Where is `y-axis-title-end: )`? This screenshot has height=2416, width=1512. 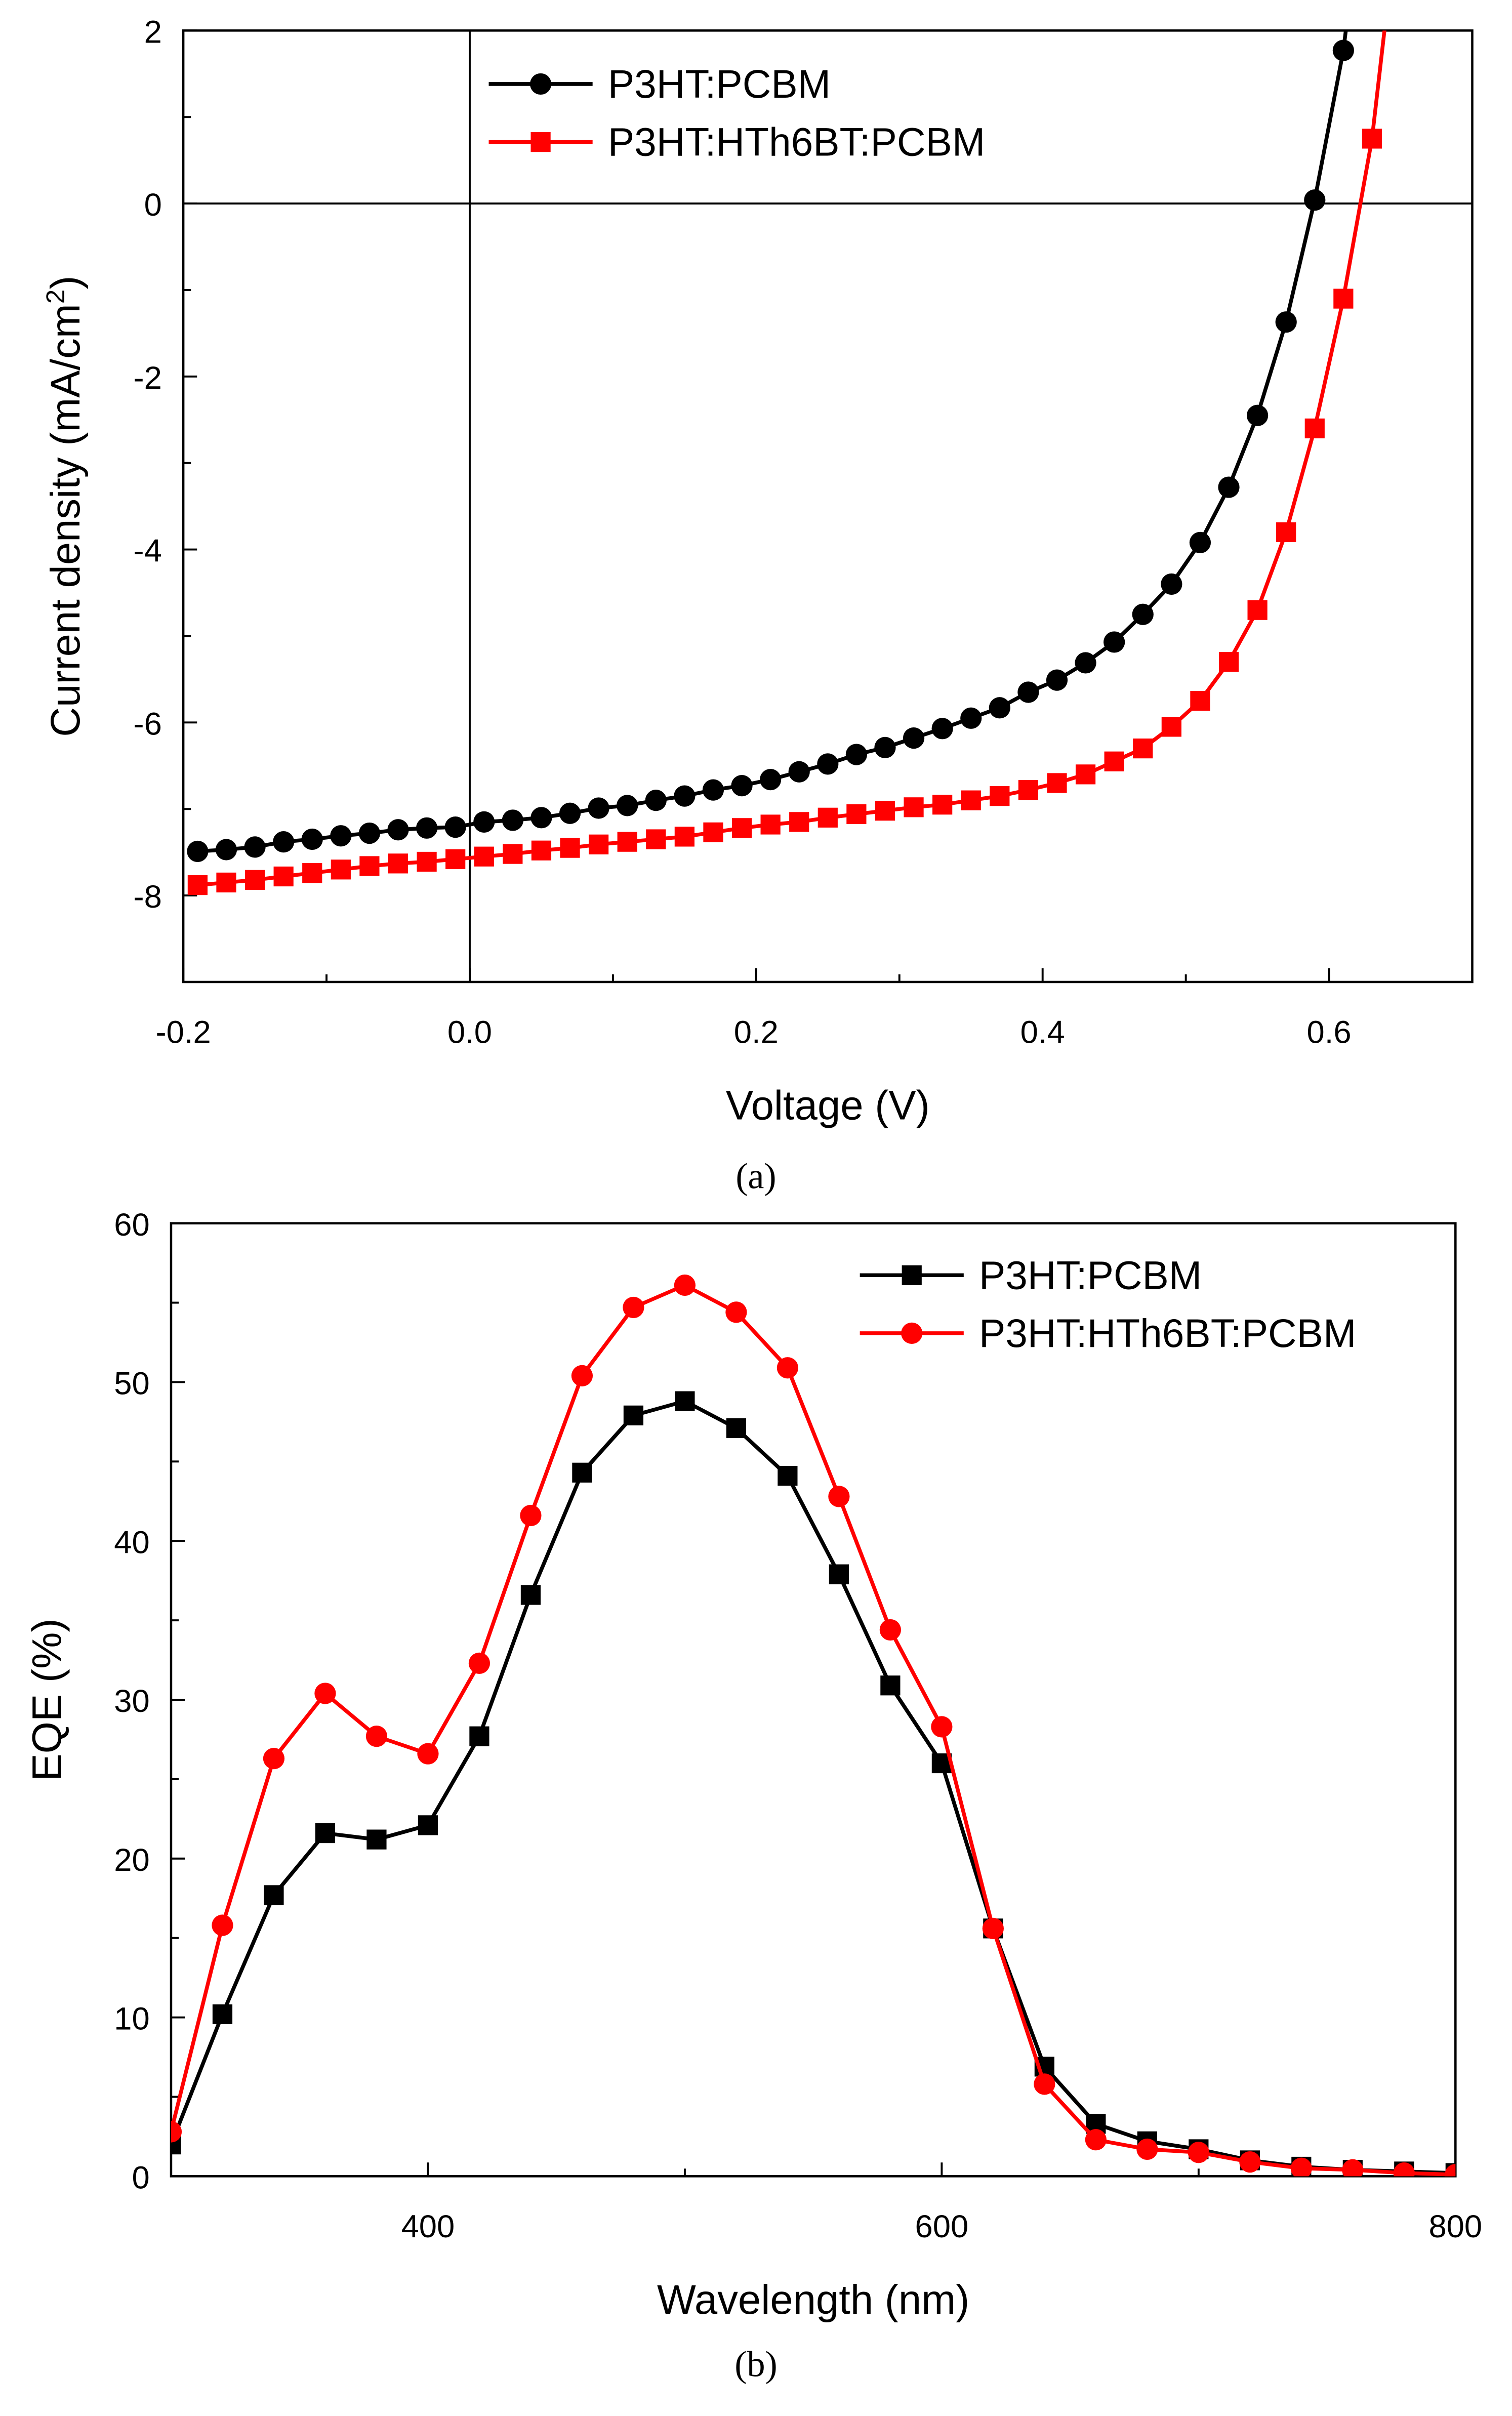 y-axis-title-end: ) is located at coordinates (66, 283).